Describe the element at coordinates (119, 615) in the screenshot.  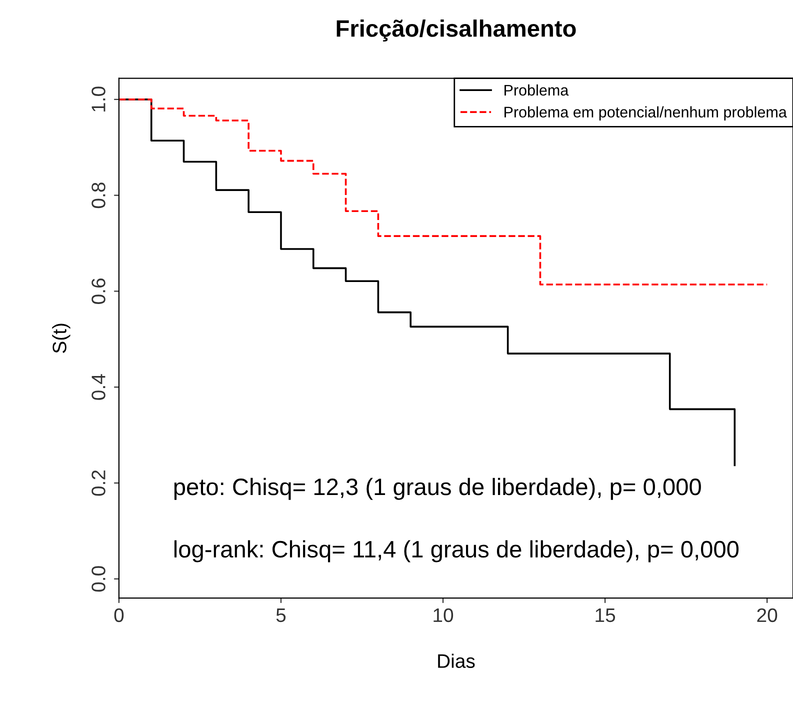
I see `x-tick-label: 0` at that location.